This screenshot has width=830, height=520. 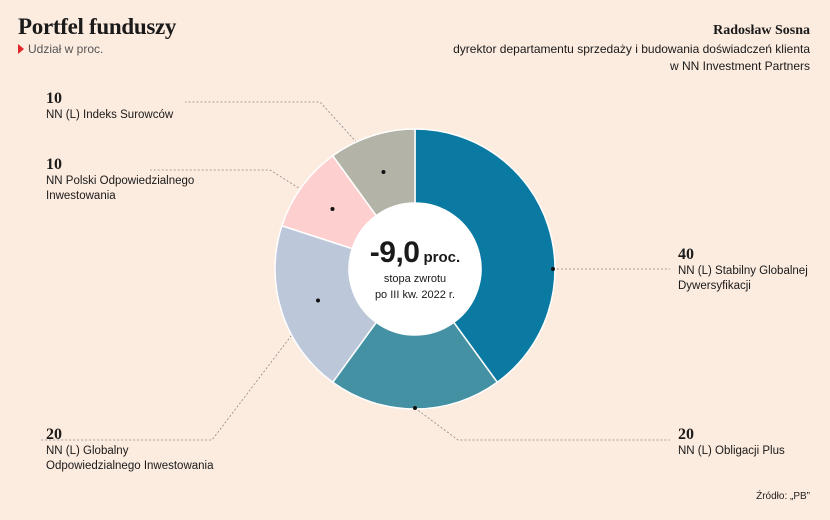 I want to click on slice-name-line1: NN Polski Odpowiedzialnego, so click(x=120, y=181).